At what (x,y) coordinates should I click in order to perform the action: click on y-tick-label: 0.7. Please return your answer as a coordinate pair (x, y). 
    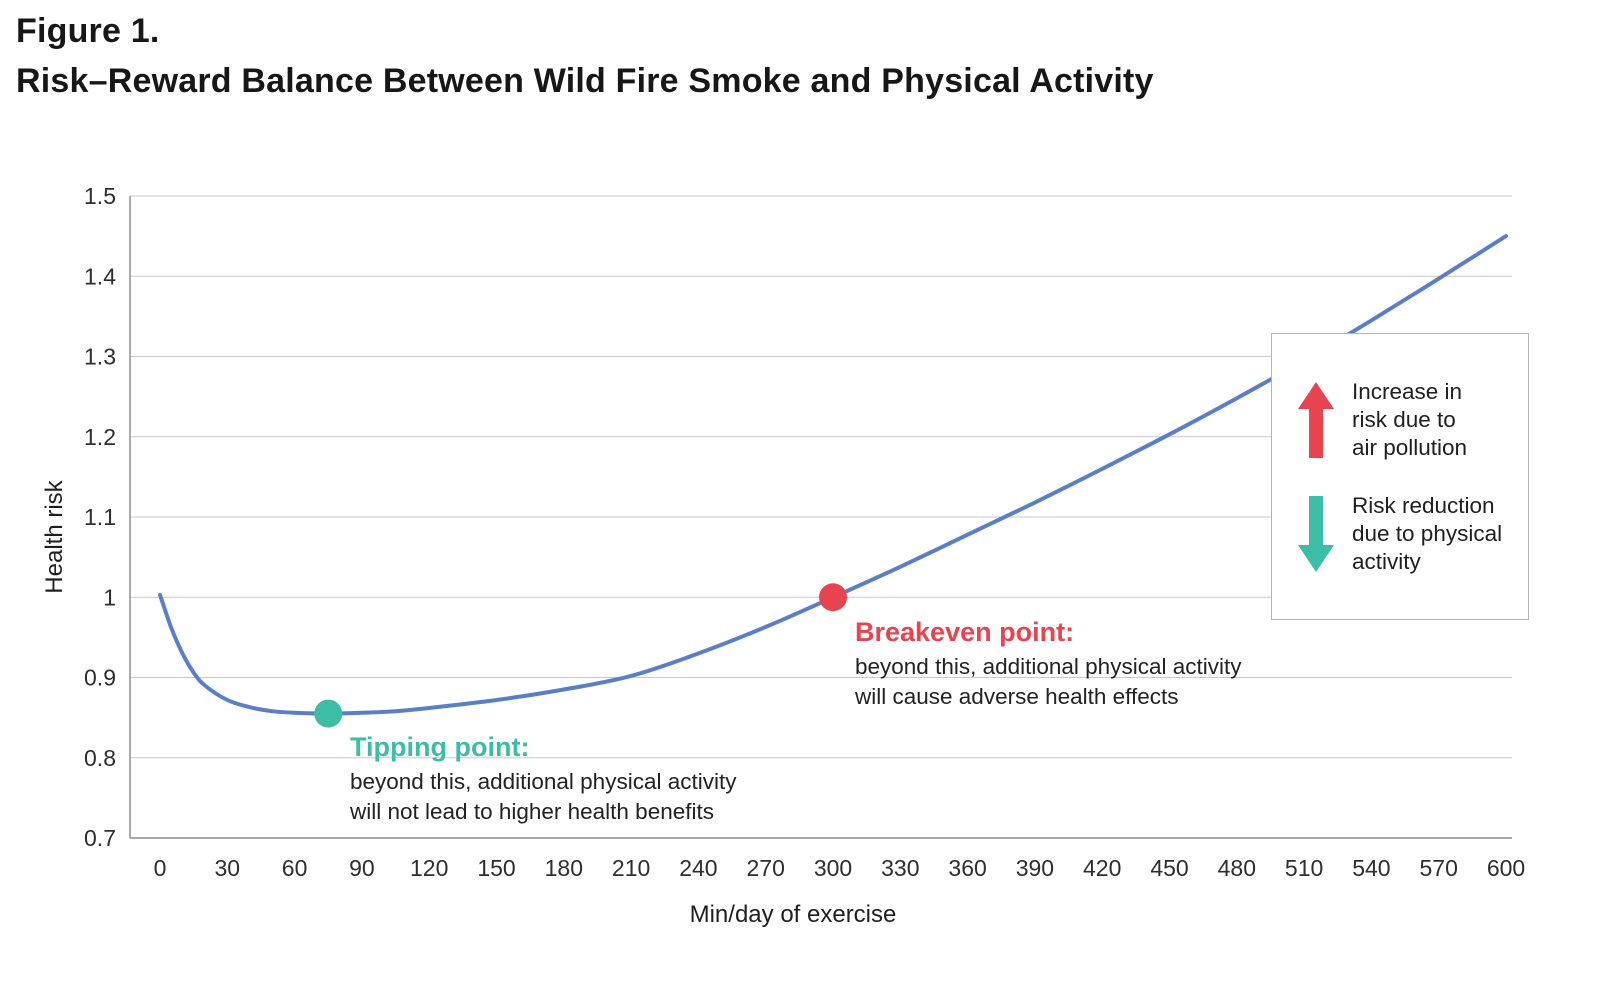
    Looking at the image, I should click on (100, 838).